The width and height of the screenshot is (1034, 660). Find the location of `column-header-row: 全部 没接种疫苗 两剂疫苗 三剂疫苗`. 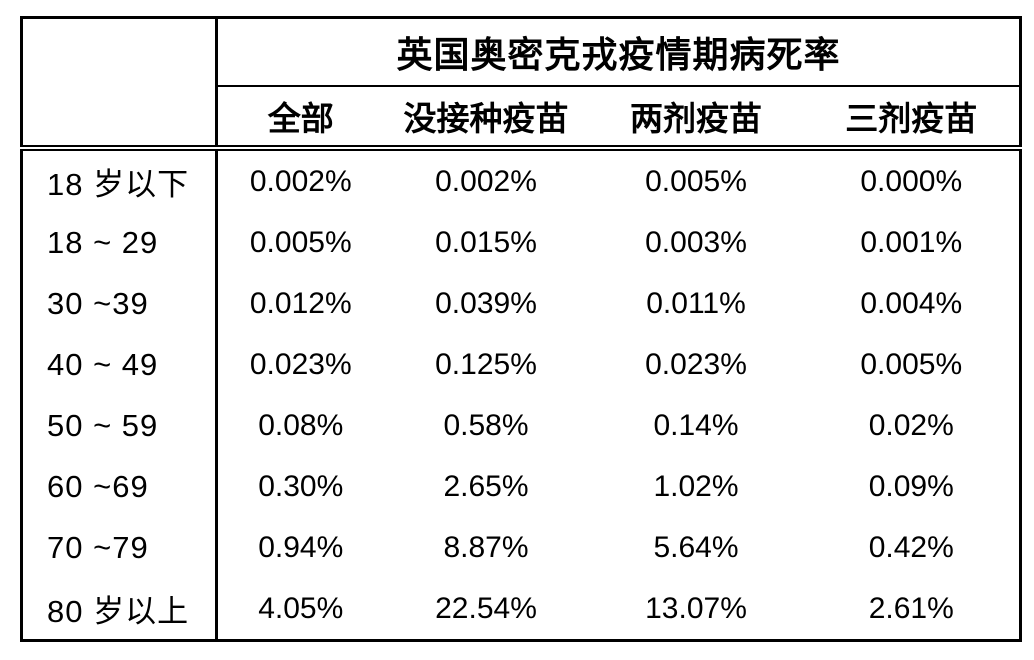

column-header-row: 全部 没接种疫苗 两剂疫苗 三剂疫苗 is located at coordinates (521, 118).